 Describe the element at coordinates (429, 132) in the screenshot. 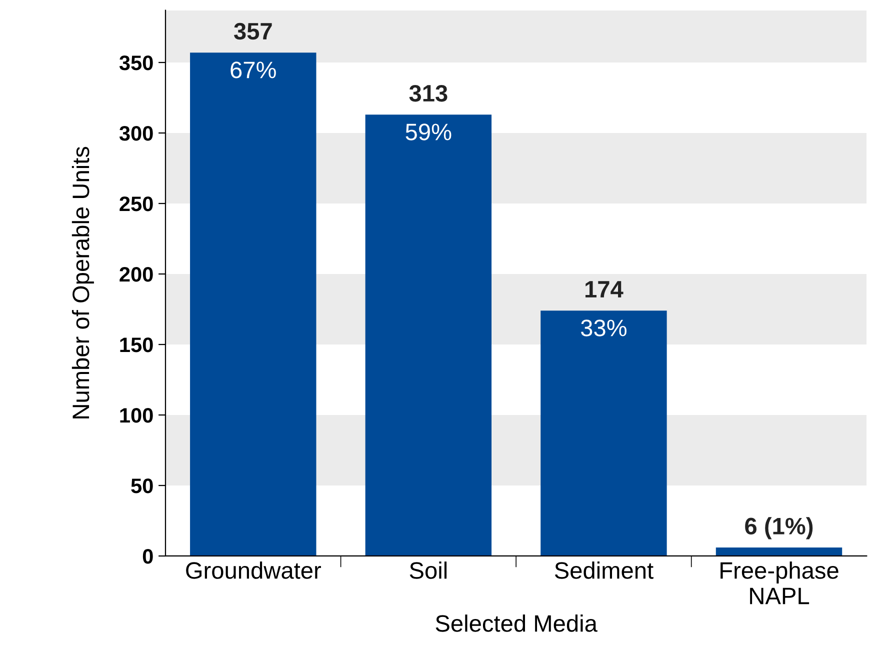

I see `annotation: 59%` at that location.